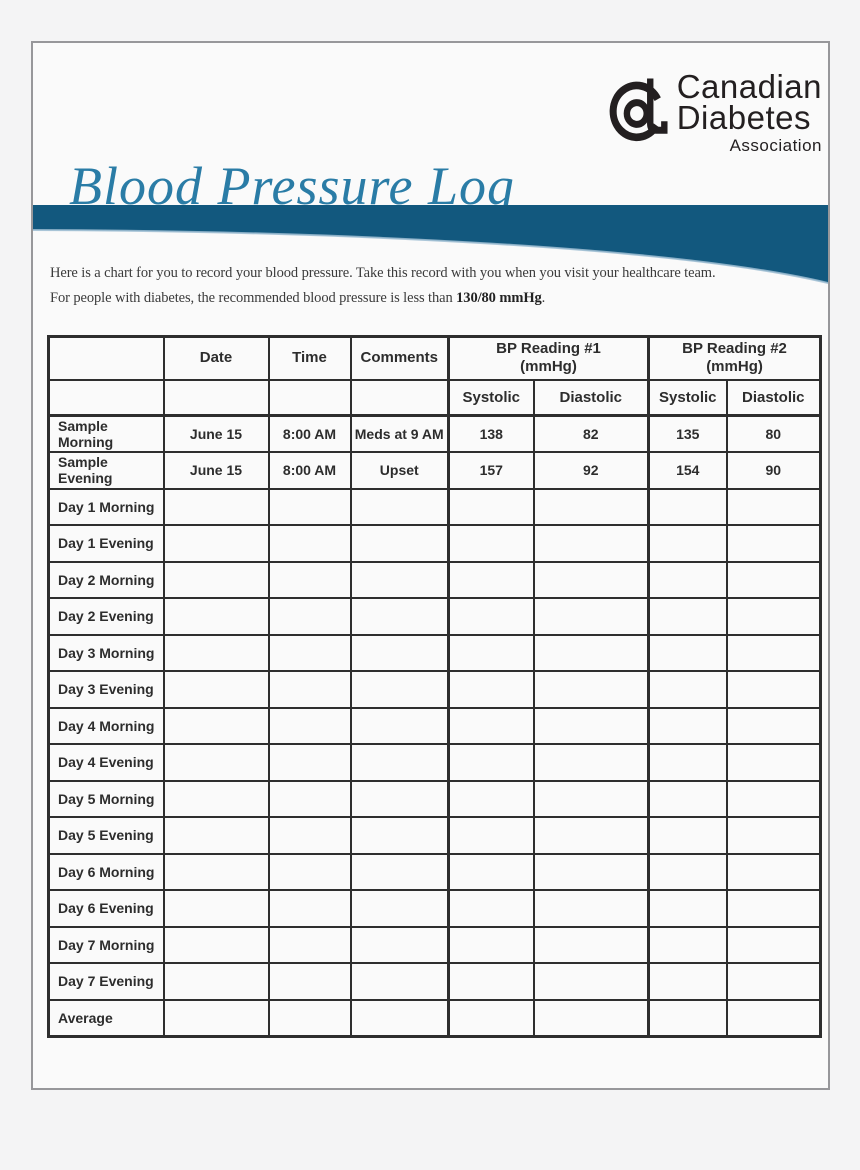 This screenshot has width=860, height=1170. Describe the element at coordinates (106, 358) in the screenshot. I see `corner-cell` at that location.